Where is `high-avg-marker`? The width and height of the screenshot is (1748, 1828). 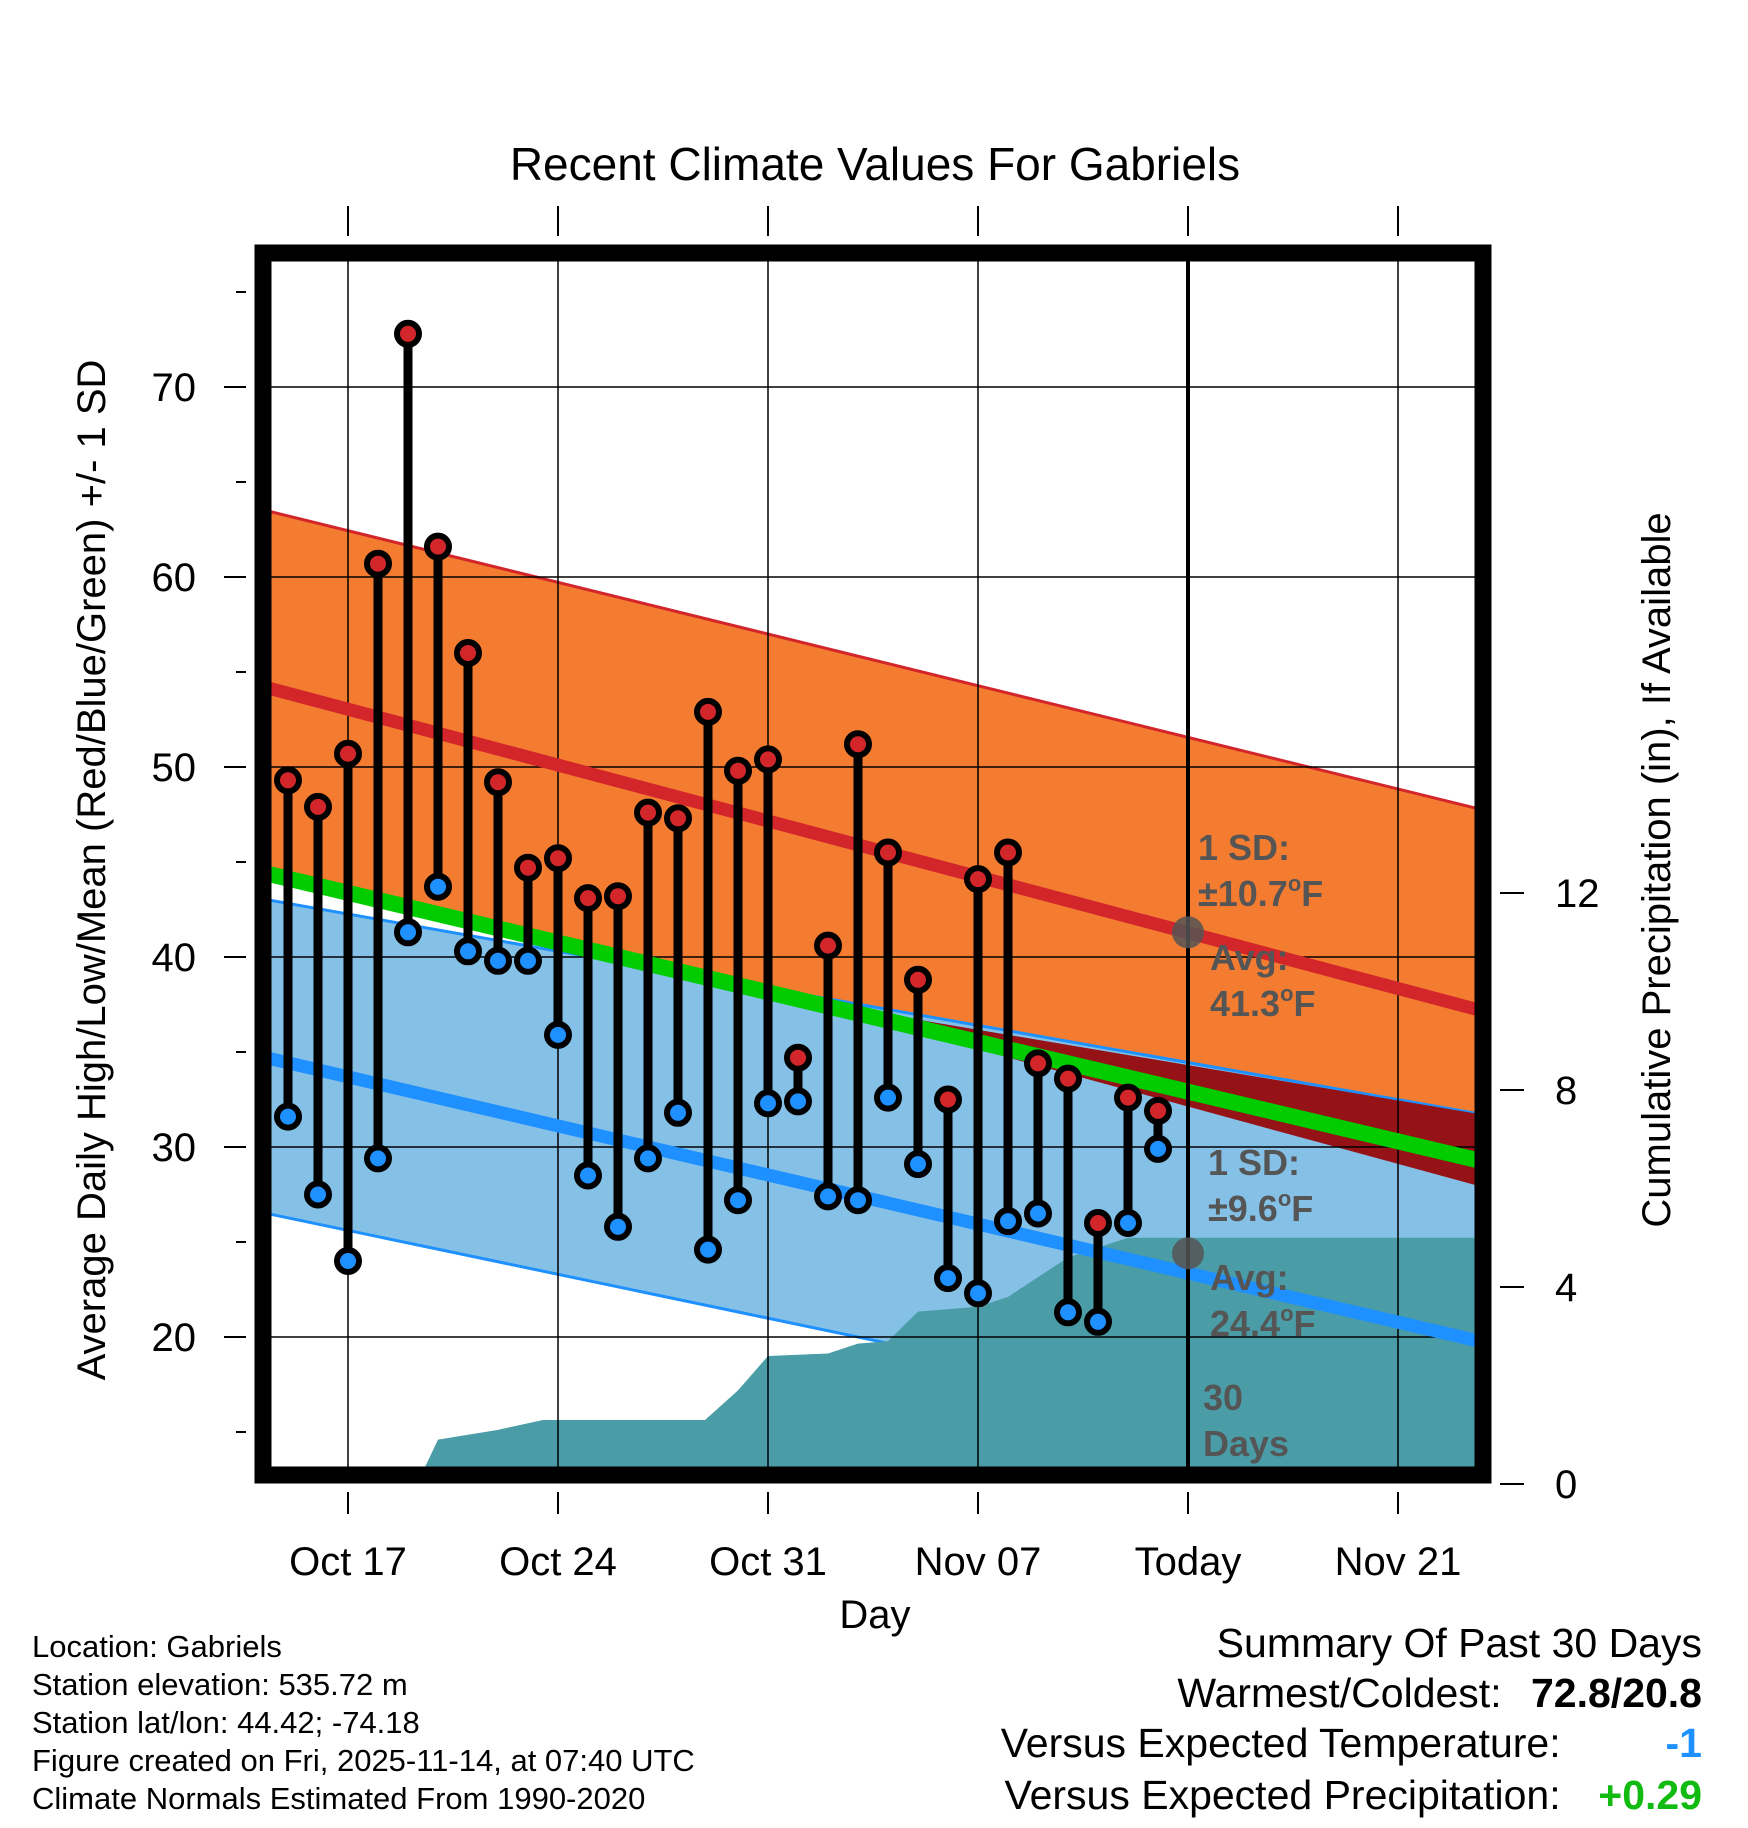
high-avg-marker is located at coordinates (1188, 932).